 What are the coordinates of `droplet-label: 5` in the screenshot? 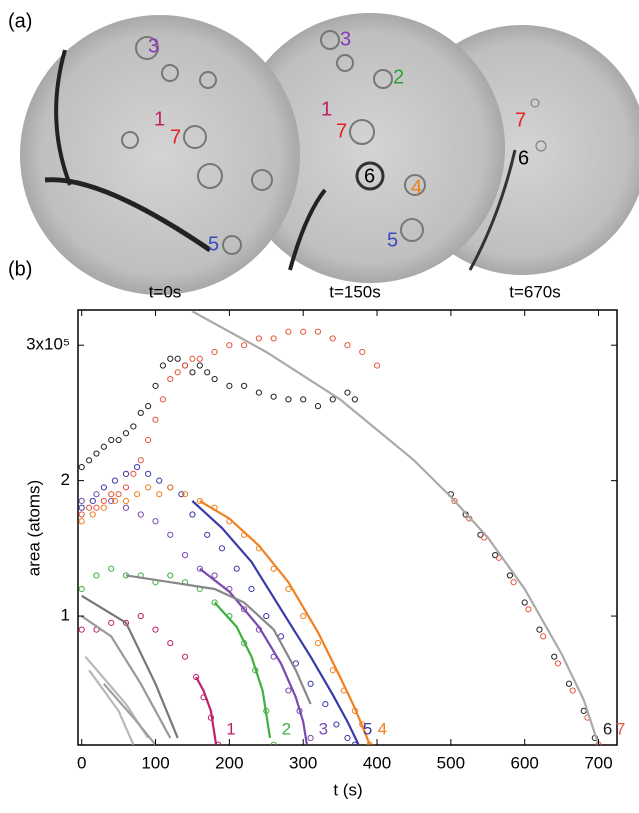 It's located at (392, 240).